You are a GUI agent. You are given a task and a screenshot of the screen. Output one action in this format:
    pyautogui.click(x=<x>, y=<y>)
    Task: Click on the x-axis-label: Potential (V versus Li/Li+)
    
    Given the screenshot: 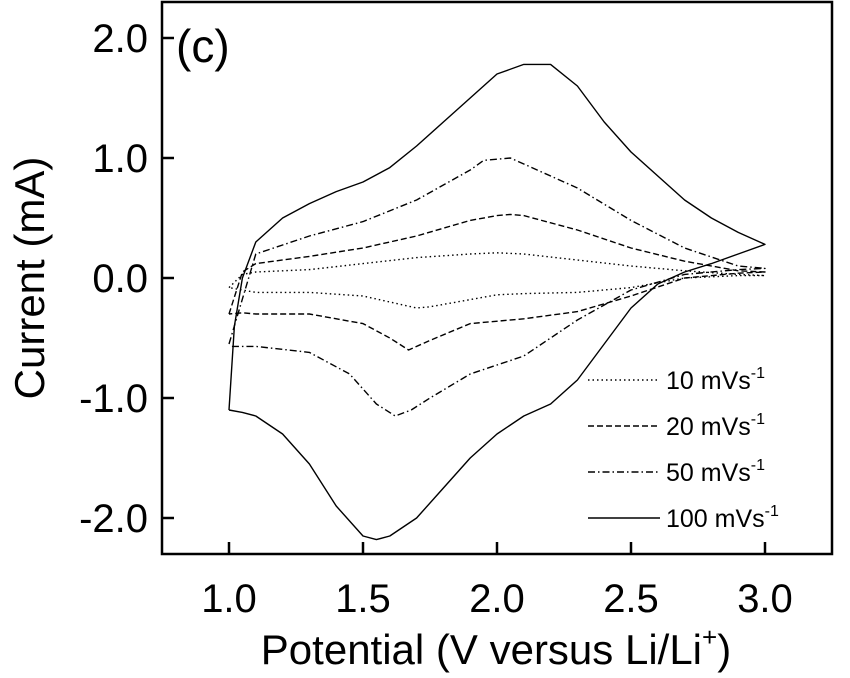 What is the action you would take?
    pyautogui.click(x=496, y=647)
    